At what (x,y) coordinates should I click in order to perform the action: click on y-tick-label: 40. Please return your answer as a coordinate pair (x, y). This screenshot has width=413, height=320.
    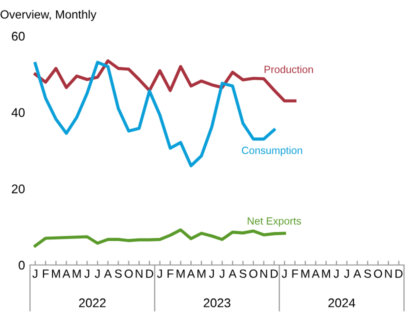
    Looking at the image, I should click on (18, 112).